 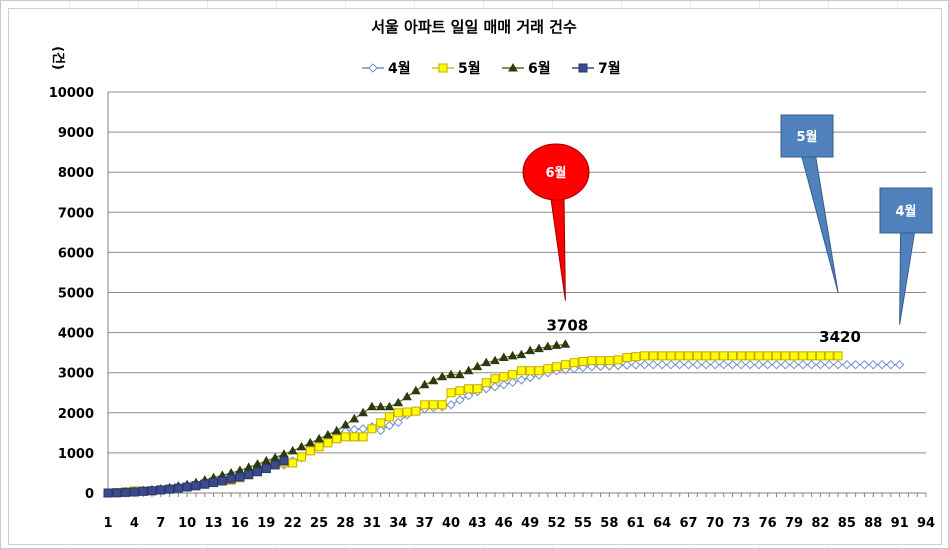 I want to click on x-tick-label-0: 1, so click(x=107, y=523).